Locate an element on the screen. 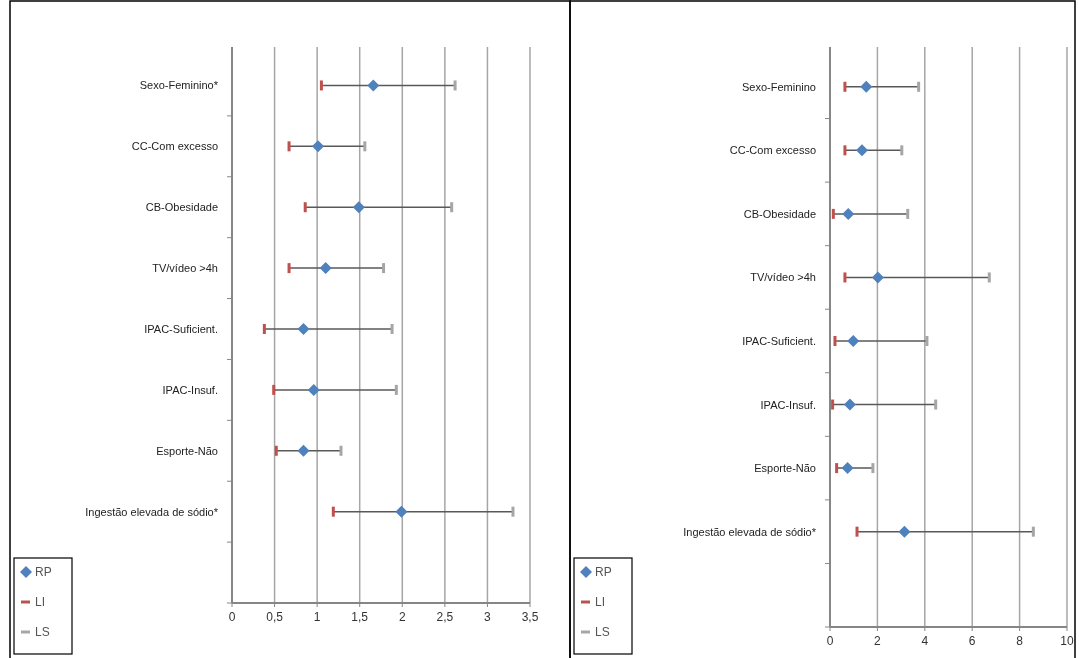 This screenshot has height=658, width=1079. x-tick-label: 6 is located at coordinates (972, 641).